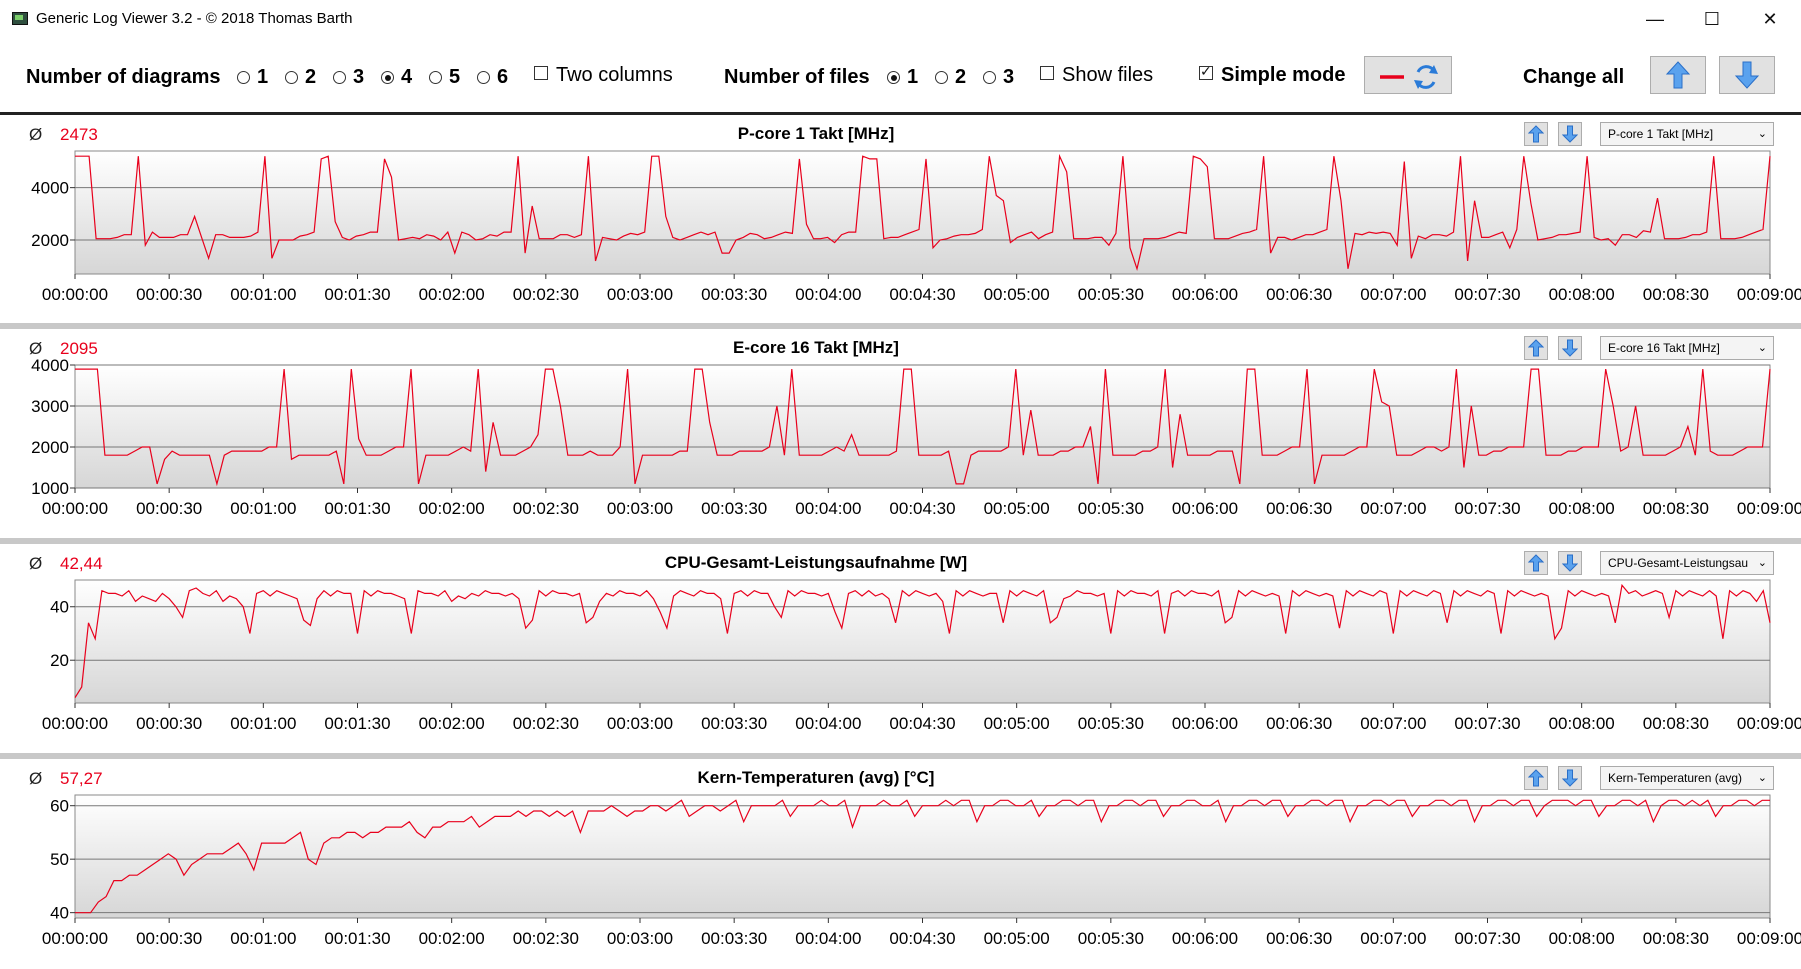  I want to click on diagrams-radio-label: 4, so click(407, 77).